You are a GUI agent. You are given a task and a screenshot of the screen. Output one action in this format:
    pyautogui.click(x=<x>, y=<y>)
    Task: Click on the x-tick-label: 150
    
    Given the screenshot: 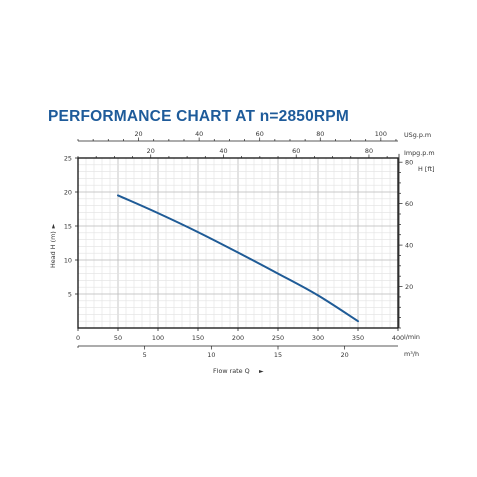 What is the action you would take?
    pyautogui.click(x=198, y=338)
    